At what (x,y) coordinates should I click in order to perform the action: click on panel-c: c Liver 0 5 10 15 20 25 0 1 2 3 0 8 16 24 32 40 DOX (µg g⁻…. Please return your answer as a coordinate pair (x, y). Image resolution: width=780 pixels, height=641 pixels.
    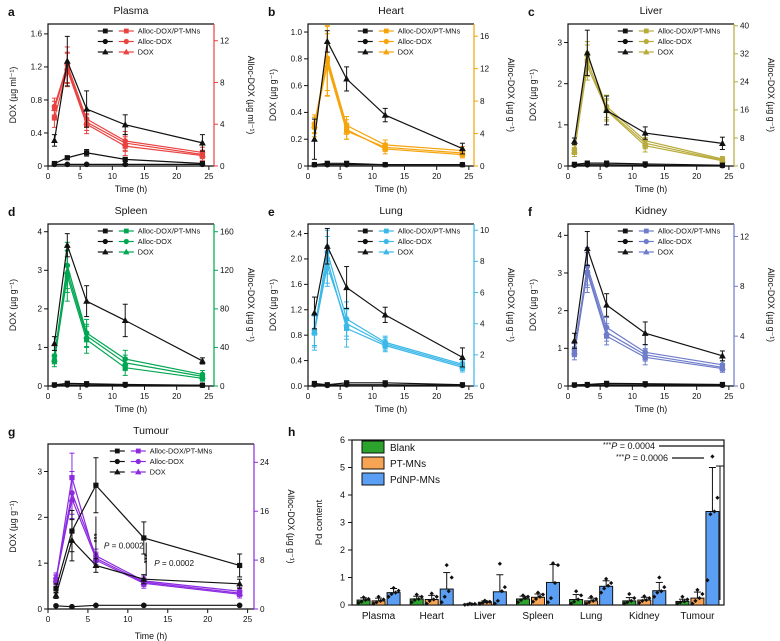
    Looking at the image, I should click on (650, 100).